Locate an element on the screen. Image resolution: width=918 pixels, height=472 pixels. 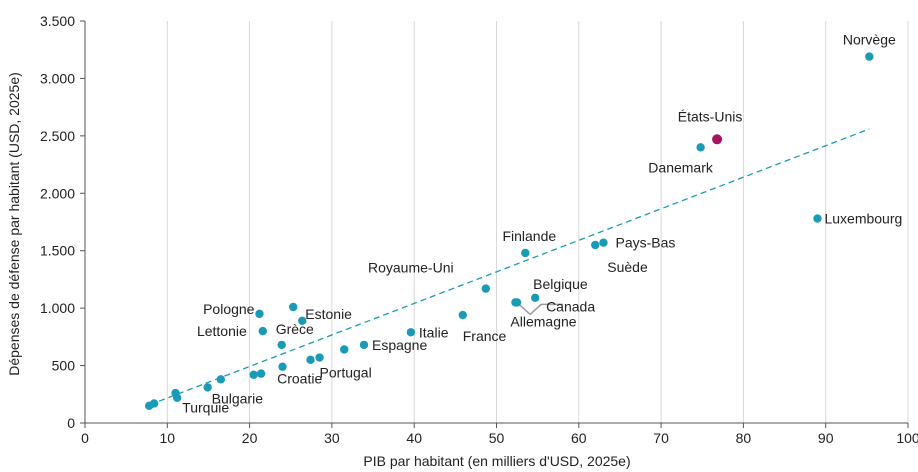
data-point-belgique is located at coordinates (535, 298).